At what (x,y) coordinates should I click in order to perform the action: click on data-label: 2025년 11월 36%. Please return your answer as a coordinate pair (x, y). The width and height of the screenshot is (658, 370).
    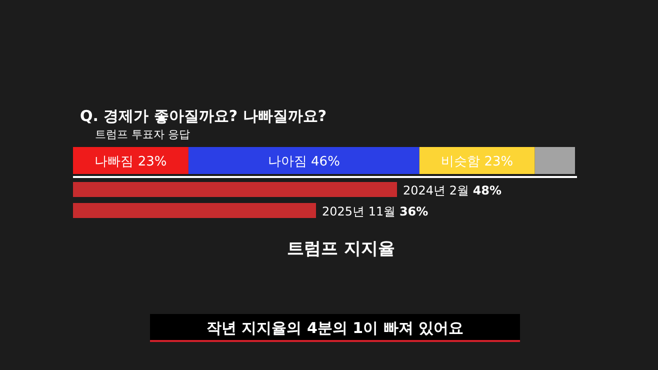
    Looking at the image, I should click on (375, 211).